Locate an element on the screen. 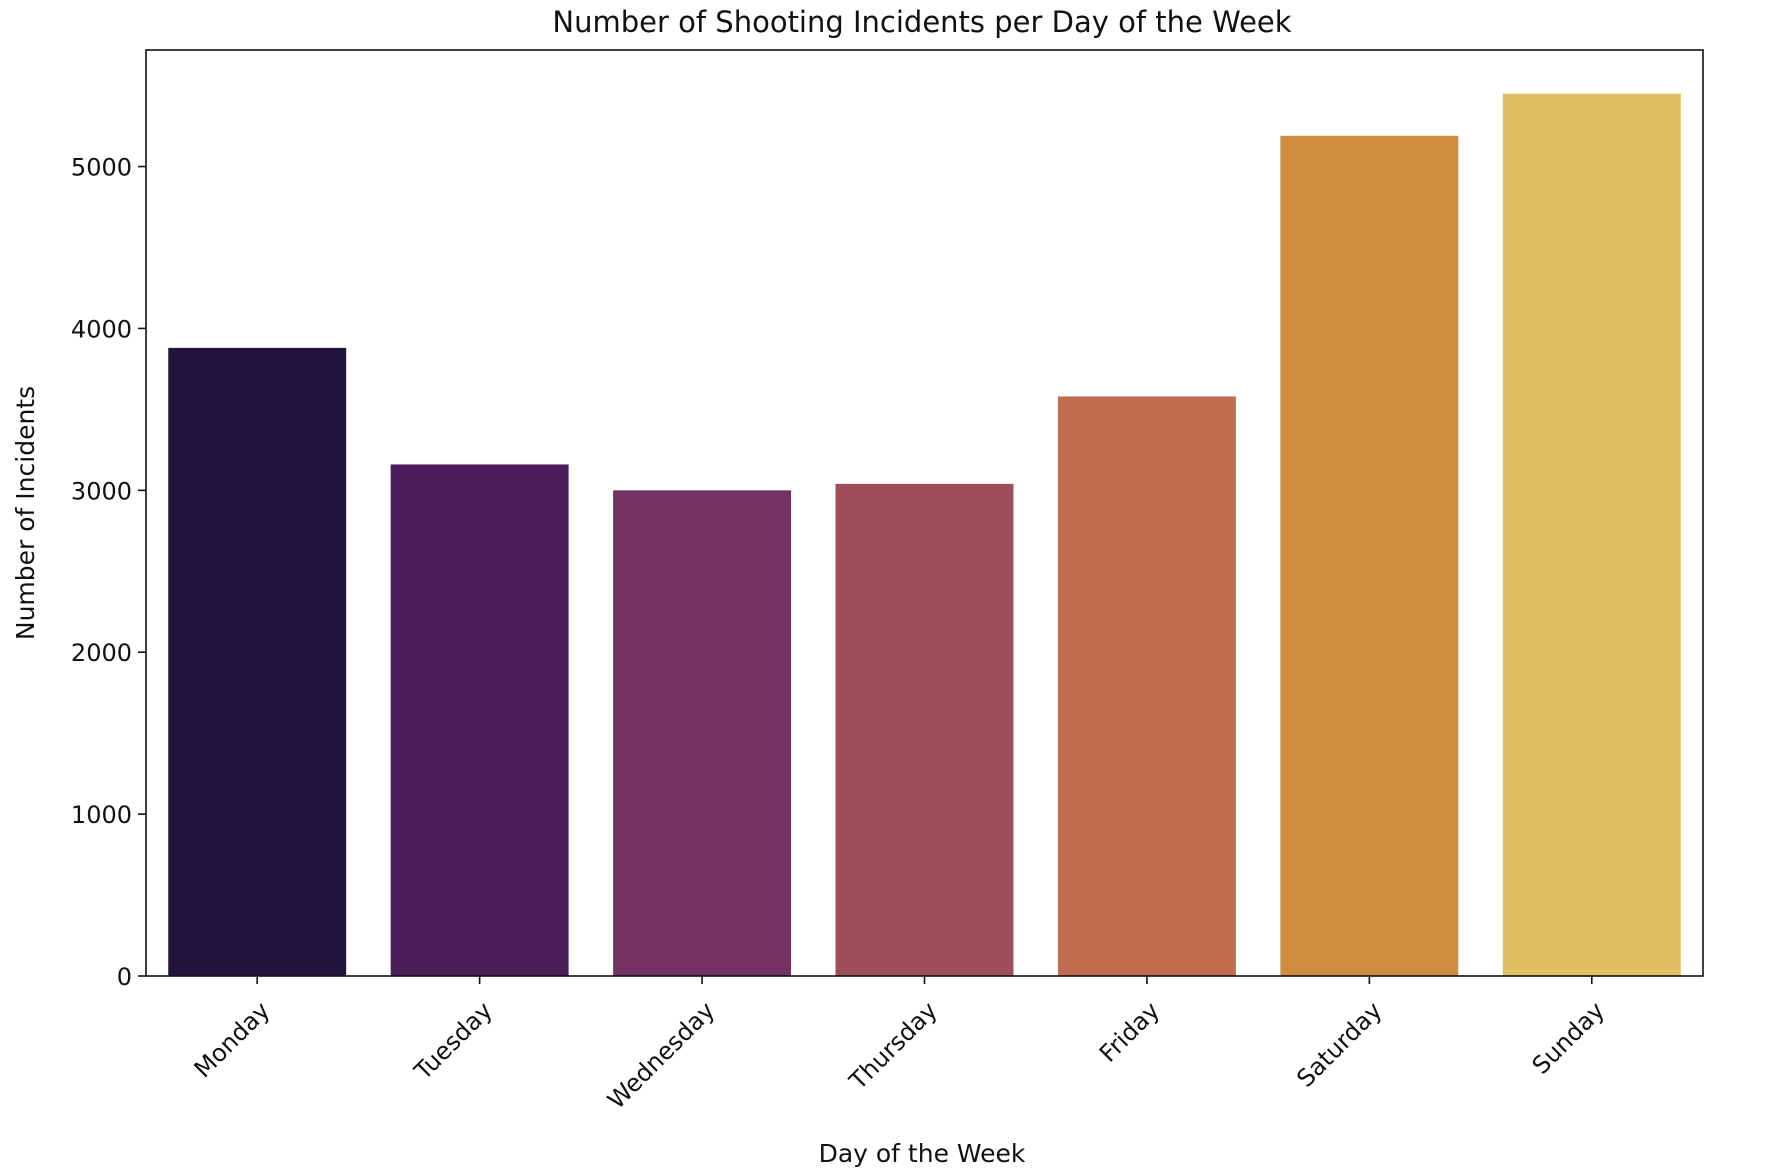 This screenshot has height=1175, width=1776. bar-saturday is located at coordinates (1369, 555).